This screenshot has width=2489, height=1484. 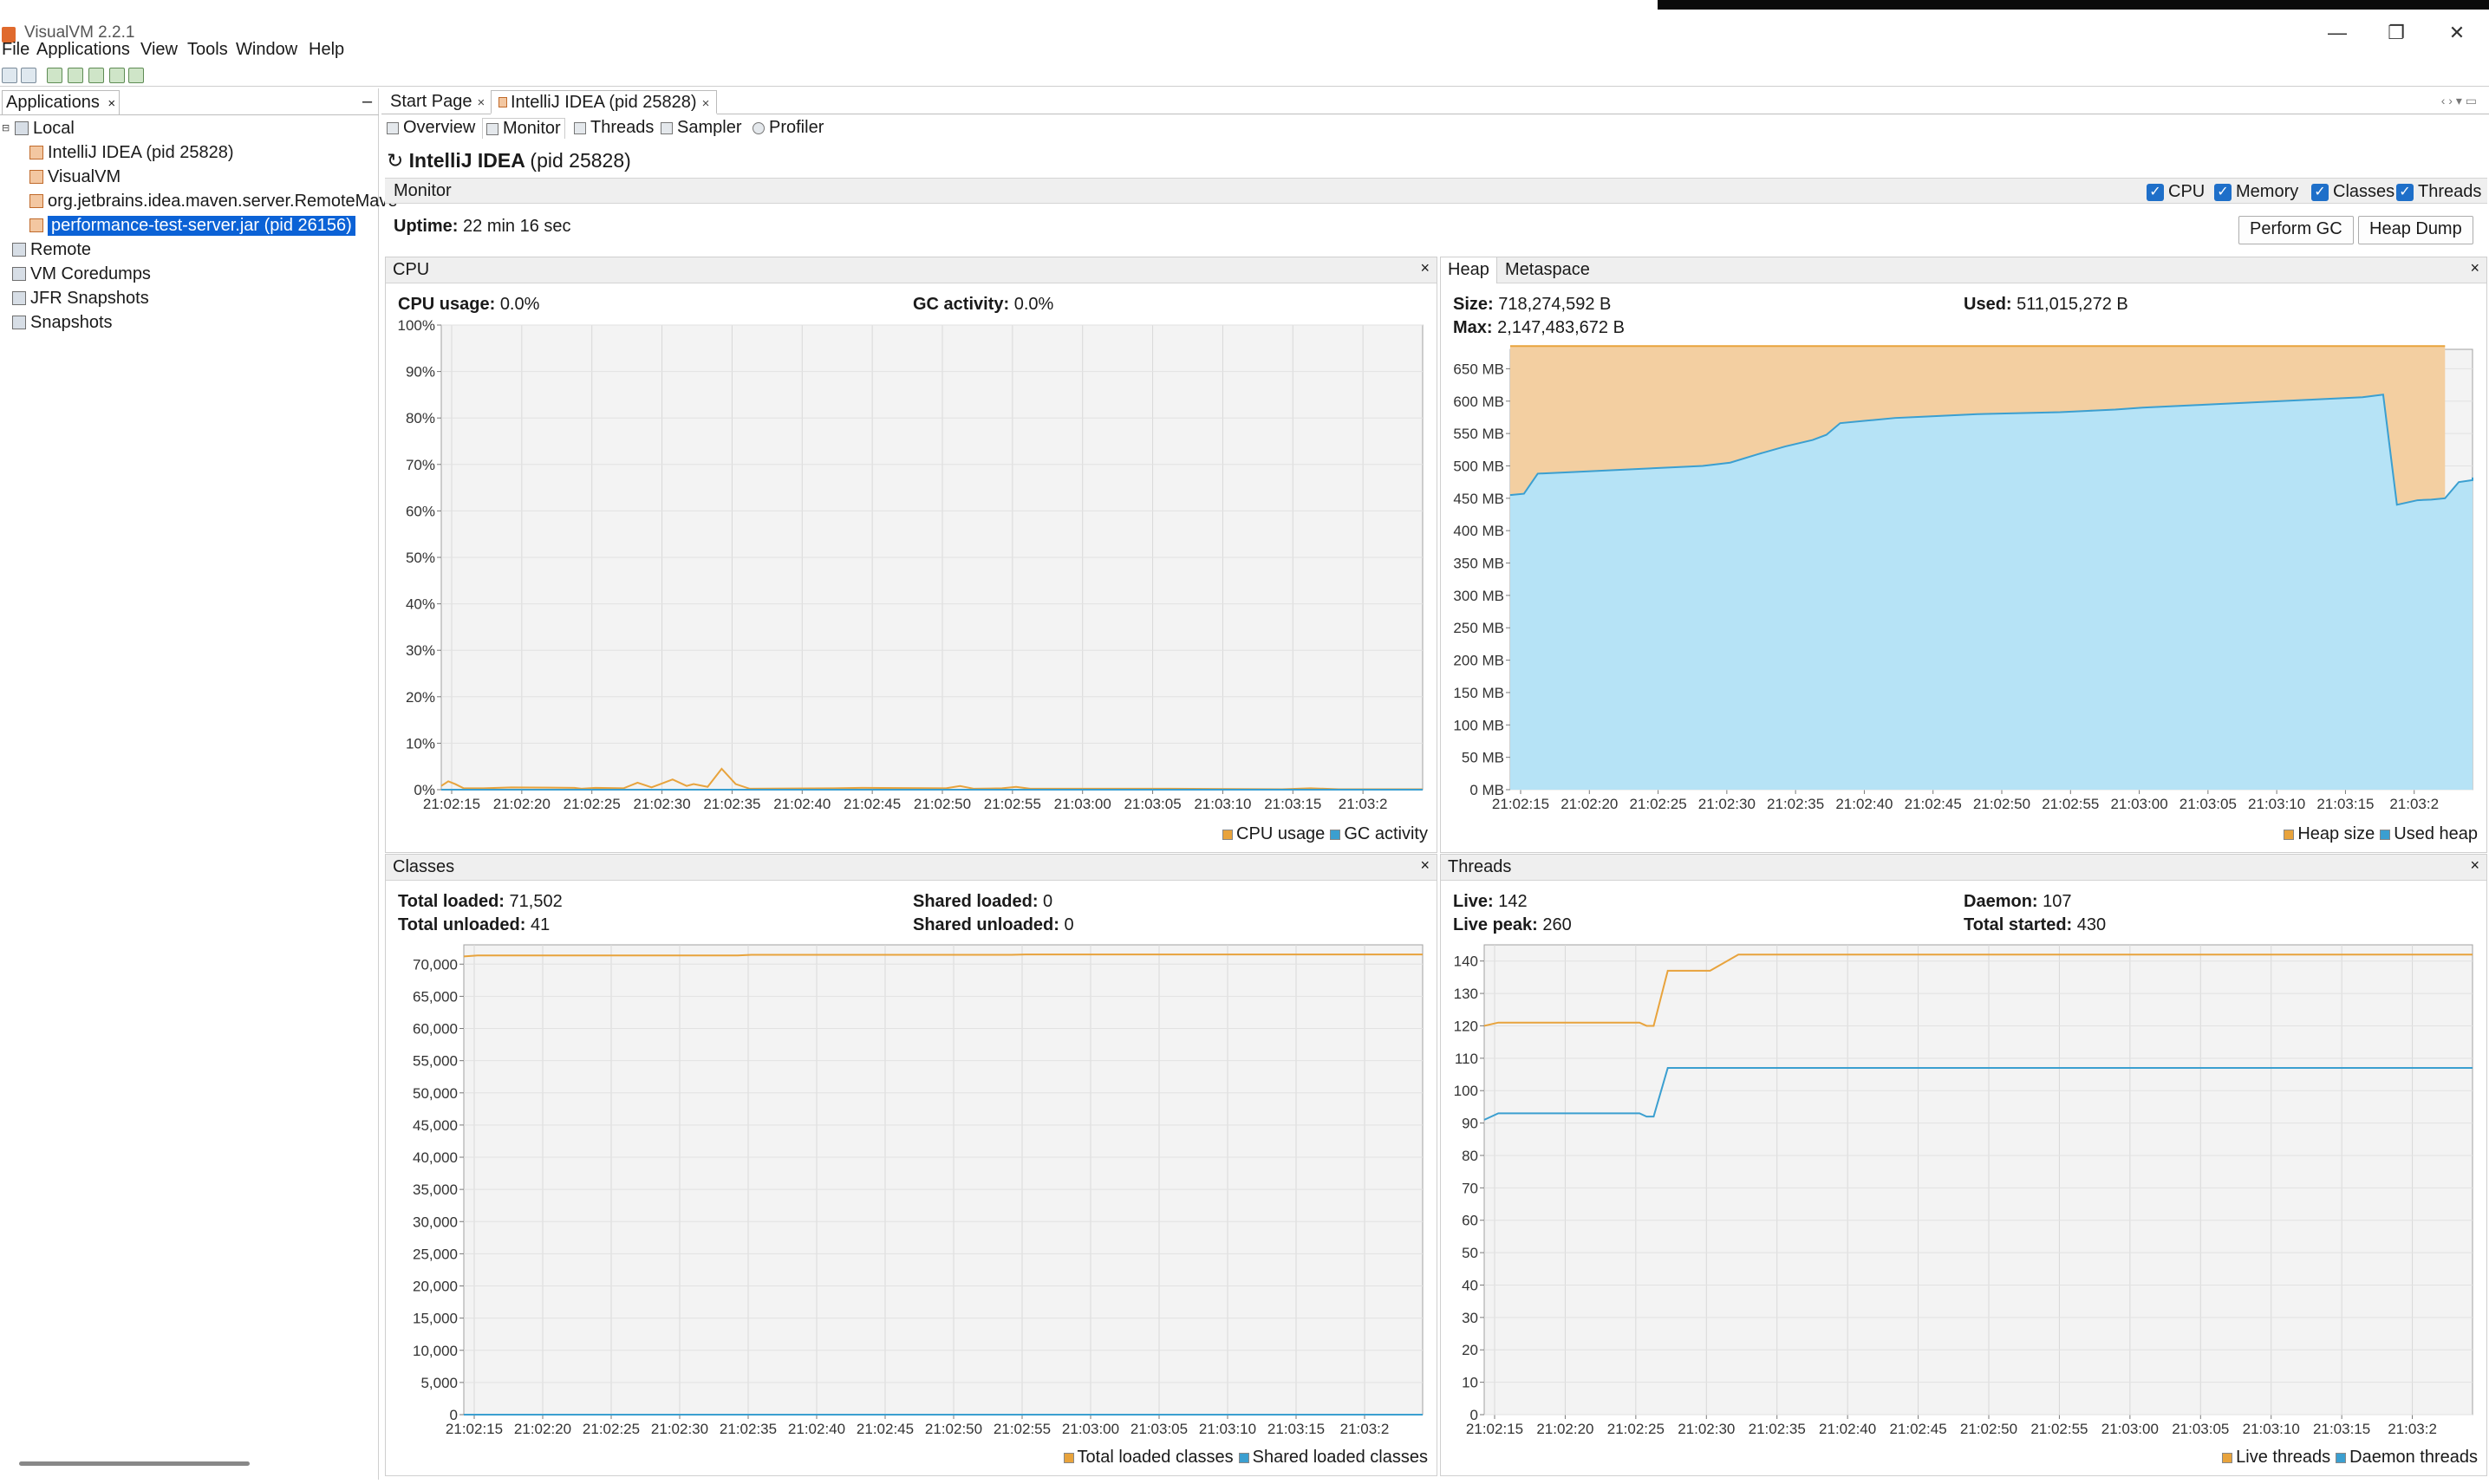 What do you see at coordinates (679, 1429) in the screenshot?
I see `x-tick-label: 21:02:30` at bounding box center [679, 1429].